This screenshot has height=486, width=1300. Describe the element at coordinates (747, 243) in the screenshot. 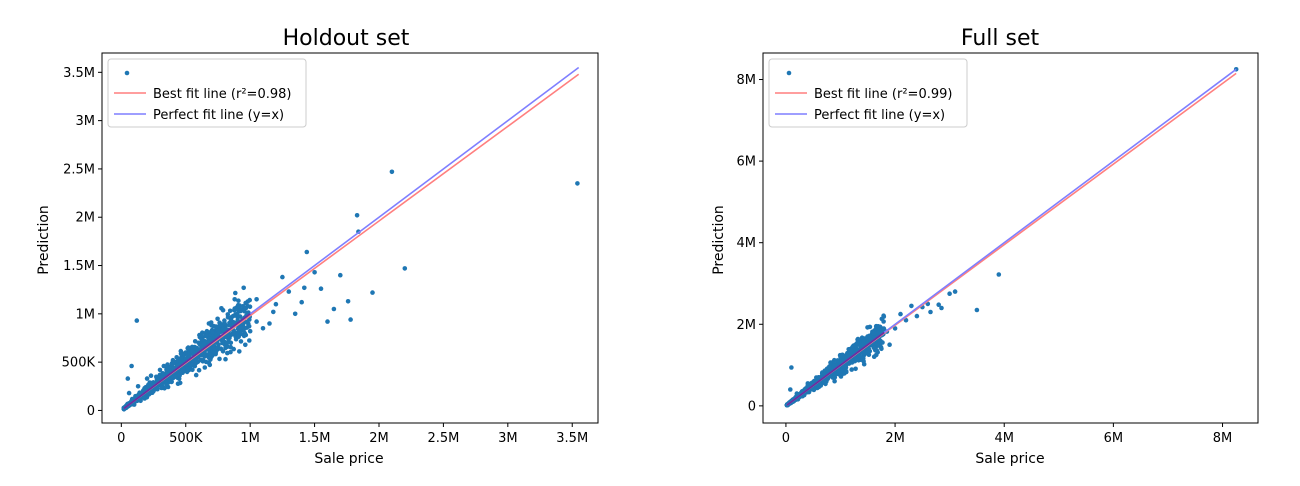

I see `y-tick-label: 4M` at that location.